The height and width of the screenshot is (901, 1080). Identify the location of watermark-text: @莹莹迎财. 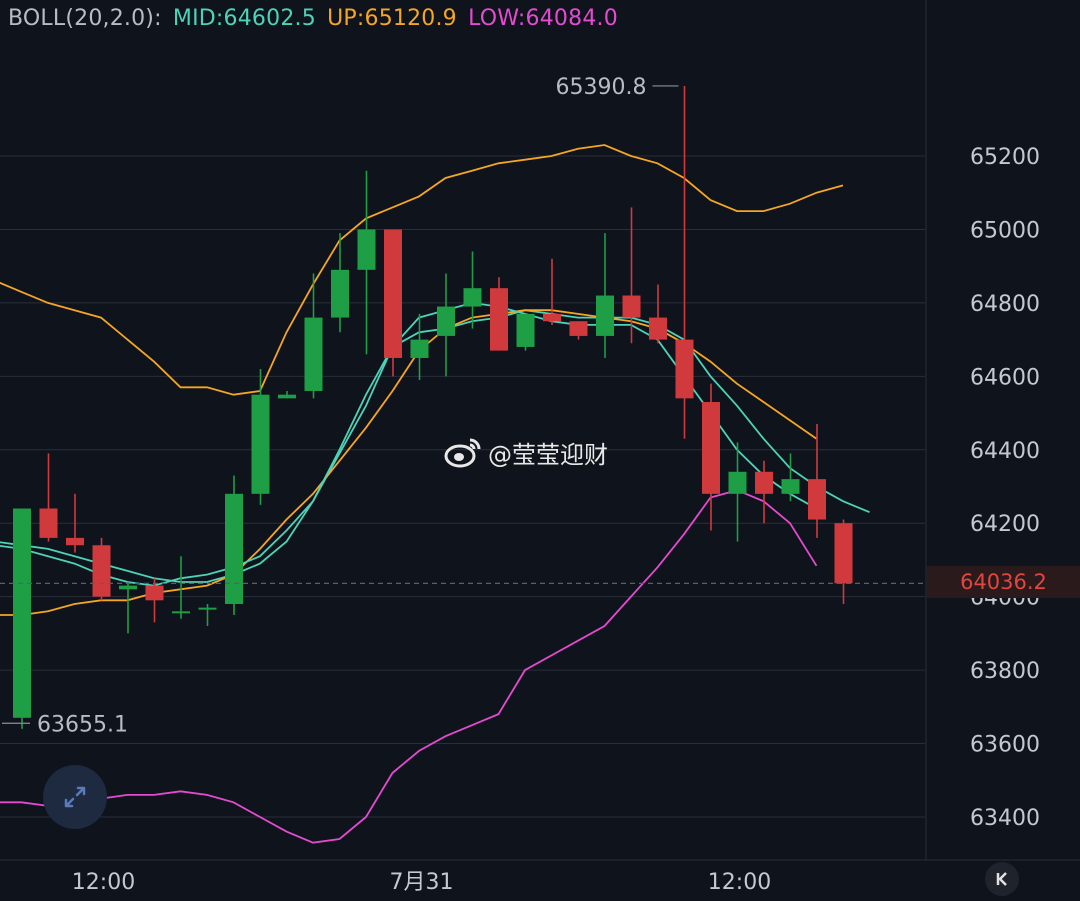
(548, 454).